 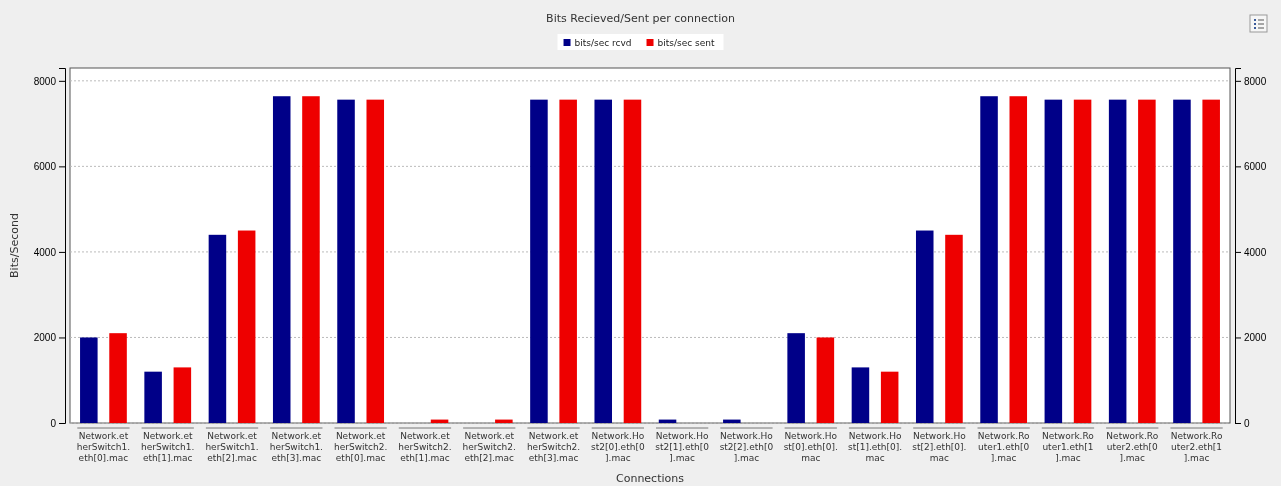 I want to click on x-tick-label: Network.Host[2].eth[0].mac, so click(x=939, y=447).